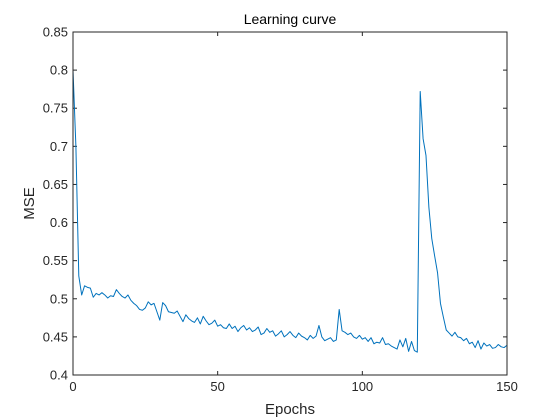 The height and width of the screenshot is (420, 560). What do you see at coordinates (59, 146) in the screenshot?
I see `y-tick-label: 0.7` at bounding box center [59, 146].